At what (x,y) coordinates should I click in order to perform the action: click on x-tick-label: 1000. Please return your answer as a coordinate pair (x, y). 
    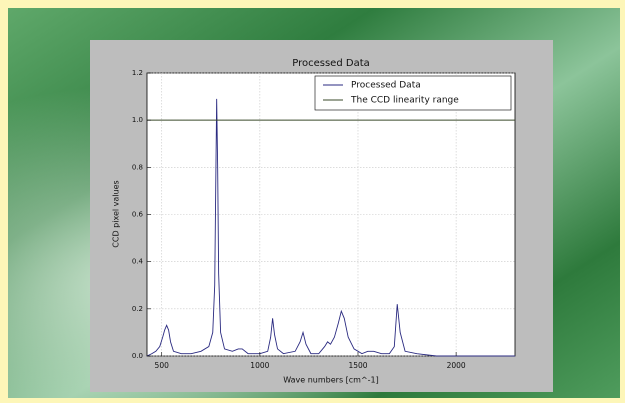
    Looking at the image, I should click on (259, 365).